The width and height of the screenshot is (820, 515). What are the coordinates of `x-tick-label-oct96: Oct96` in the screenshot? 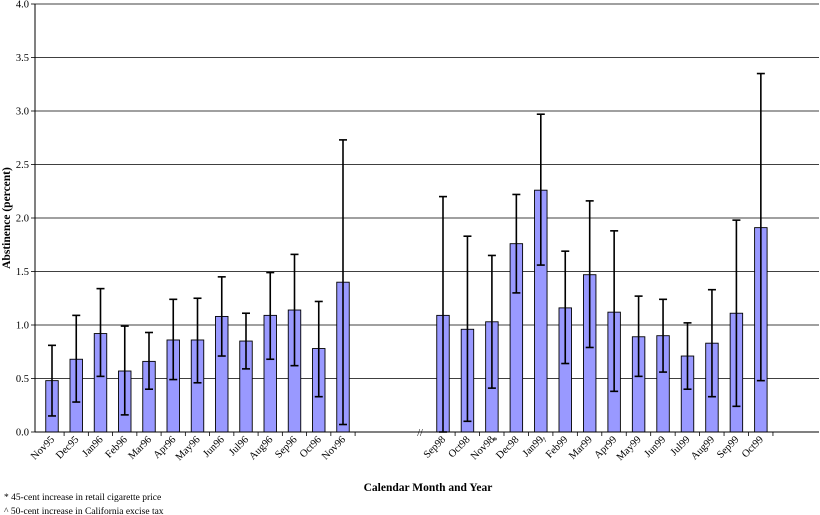 It's located at (311, 447).